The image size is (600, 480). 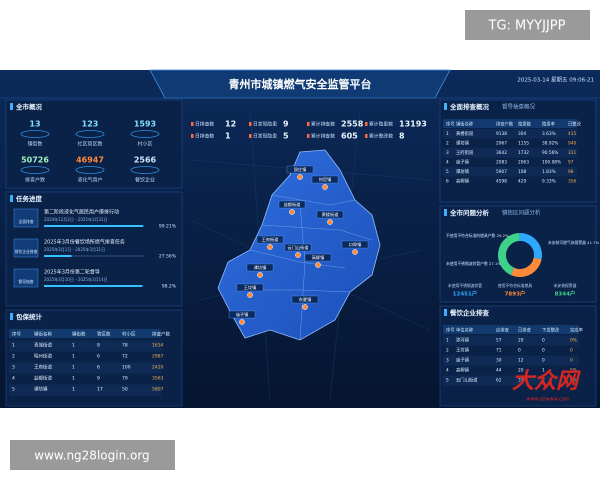 I want to click on panel-marker, so click(x=445, y=312).